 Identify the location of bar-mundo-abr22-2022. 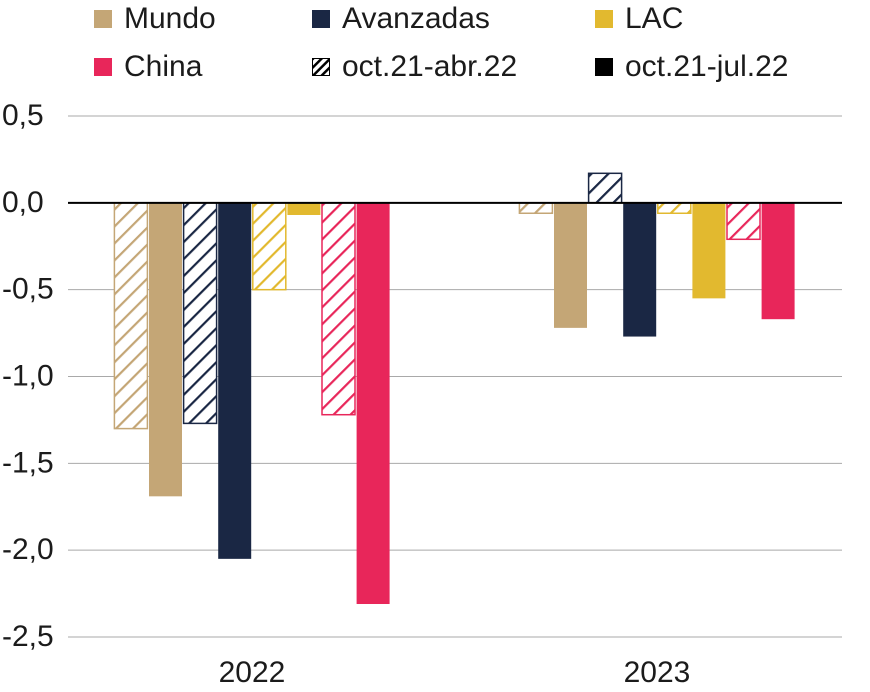
(131, 316).